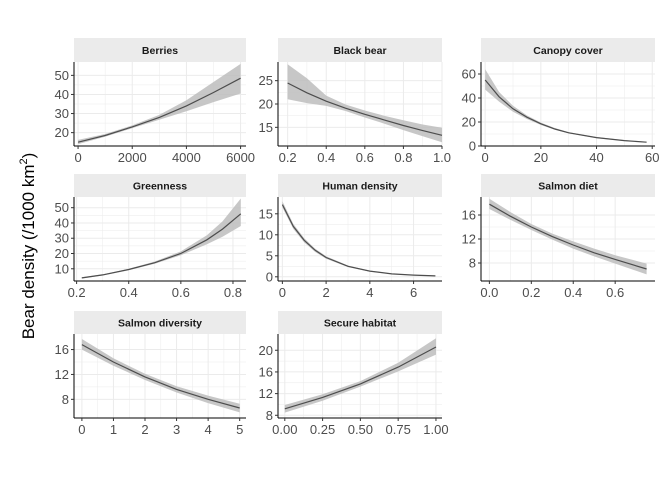 This screenshot has width=672, height=480. I want to click on y-axis-label-main: Bear density (/1000 km, so click(28, 251).